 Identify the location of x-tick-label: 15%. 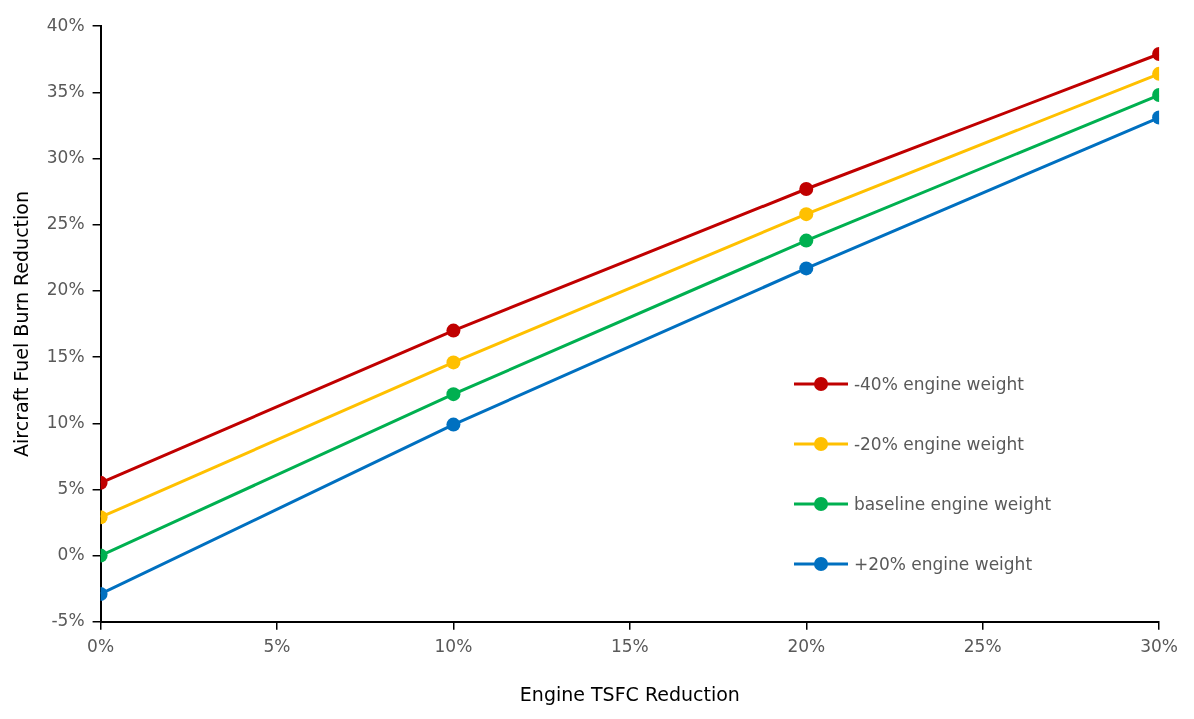
(629, 646).